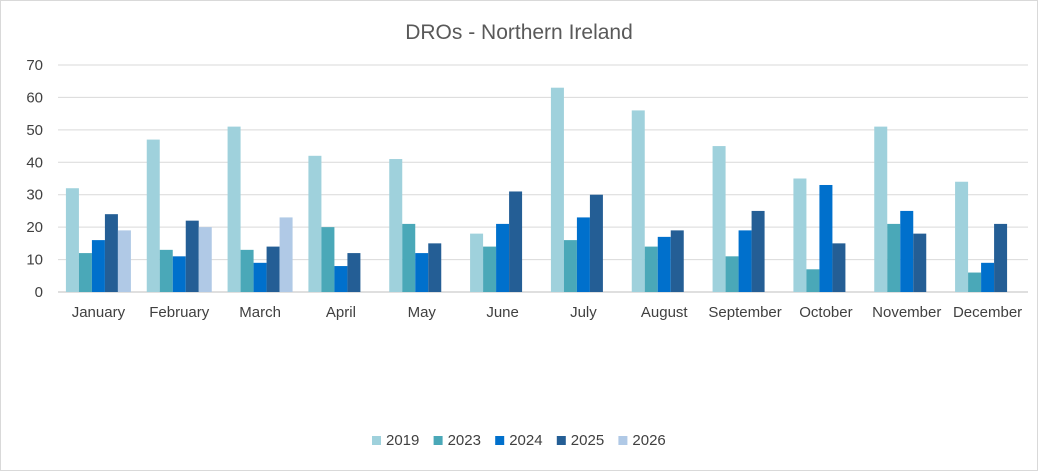 This screenshot has width=1038, height=471. What do you see at coordinates (516, 241) in the screenshot?
I see `bar-2025-june` at bounding box center [516, 241].